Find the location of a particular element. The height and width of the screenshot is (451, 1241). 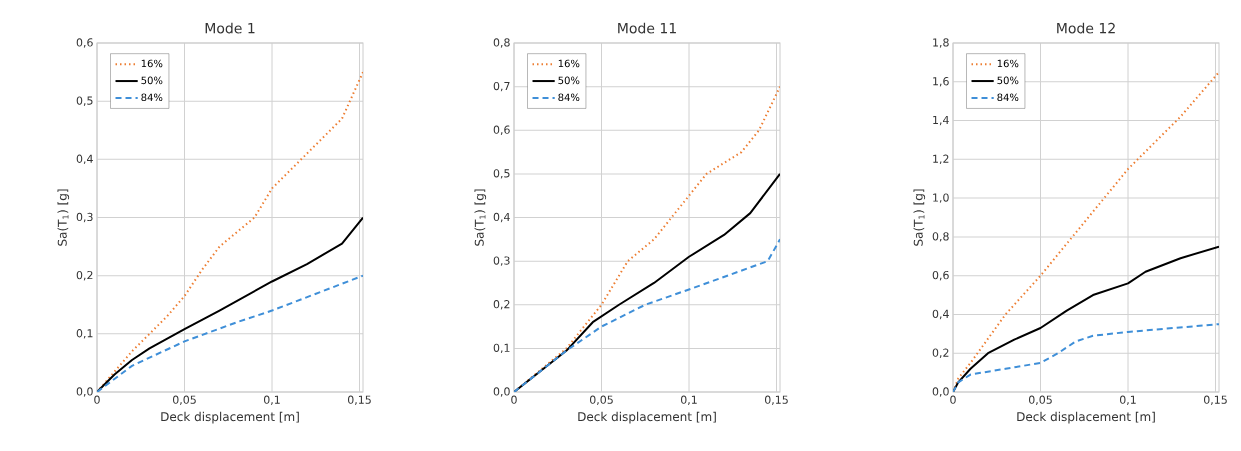

chart-title: Mode 11 is located at coordinates (647, 28).